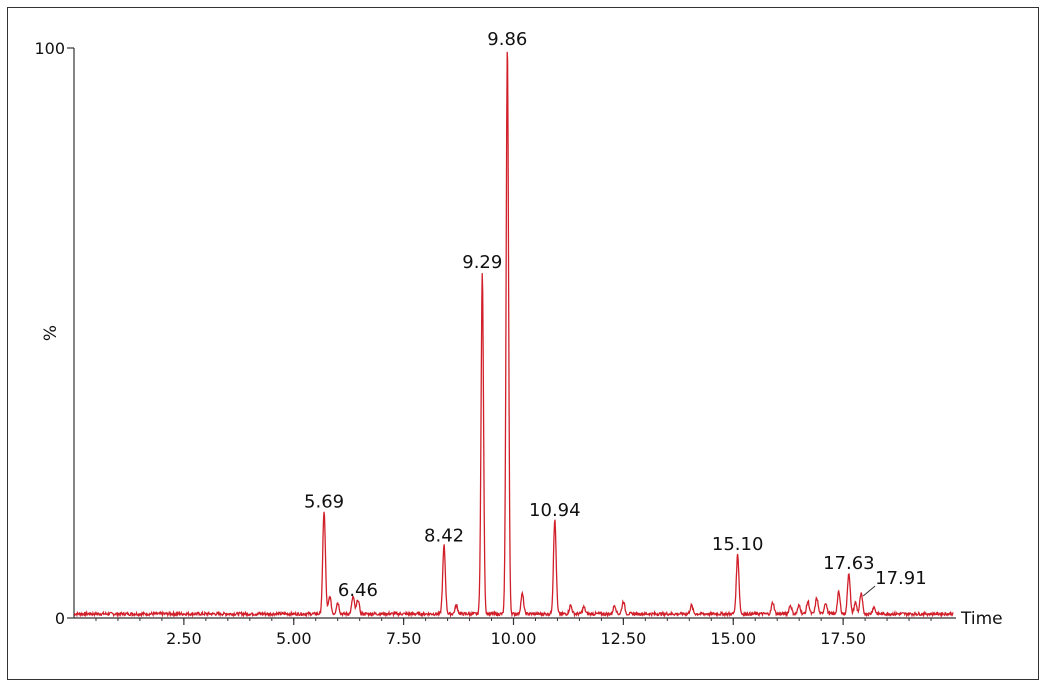 Image resolution: width=1048 pixels, height=689 pixels. What do you see at coordinates (843, 638) in the screenshot?
I see `x-tick-label: 17.50` at bounding box center [843, 638].